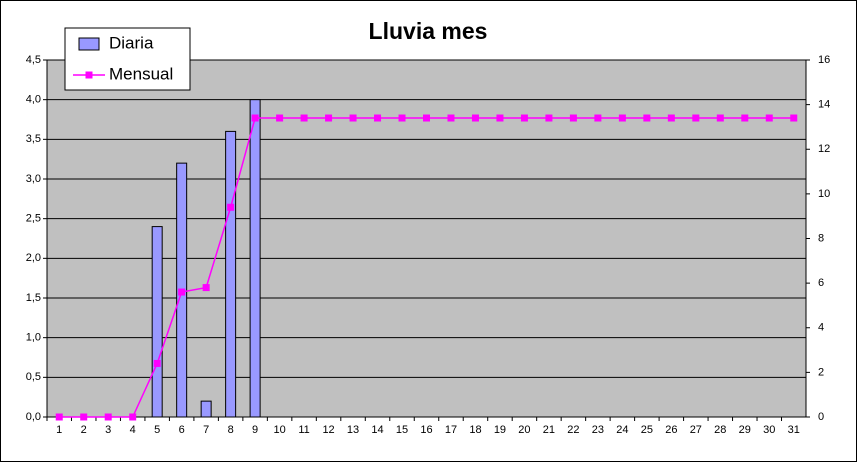  I want to click on x-tick-label: 29, so click(745, 430).